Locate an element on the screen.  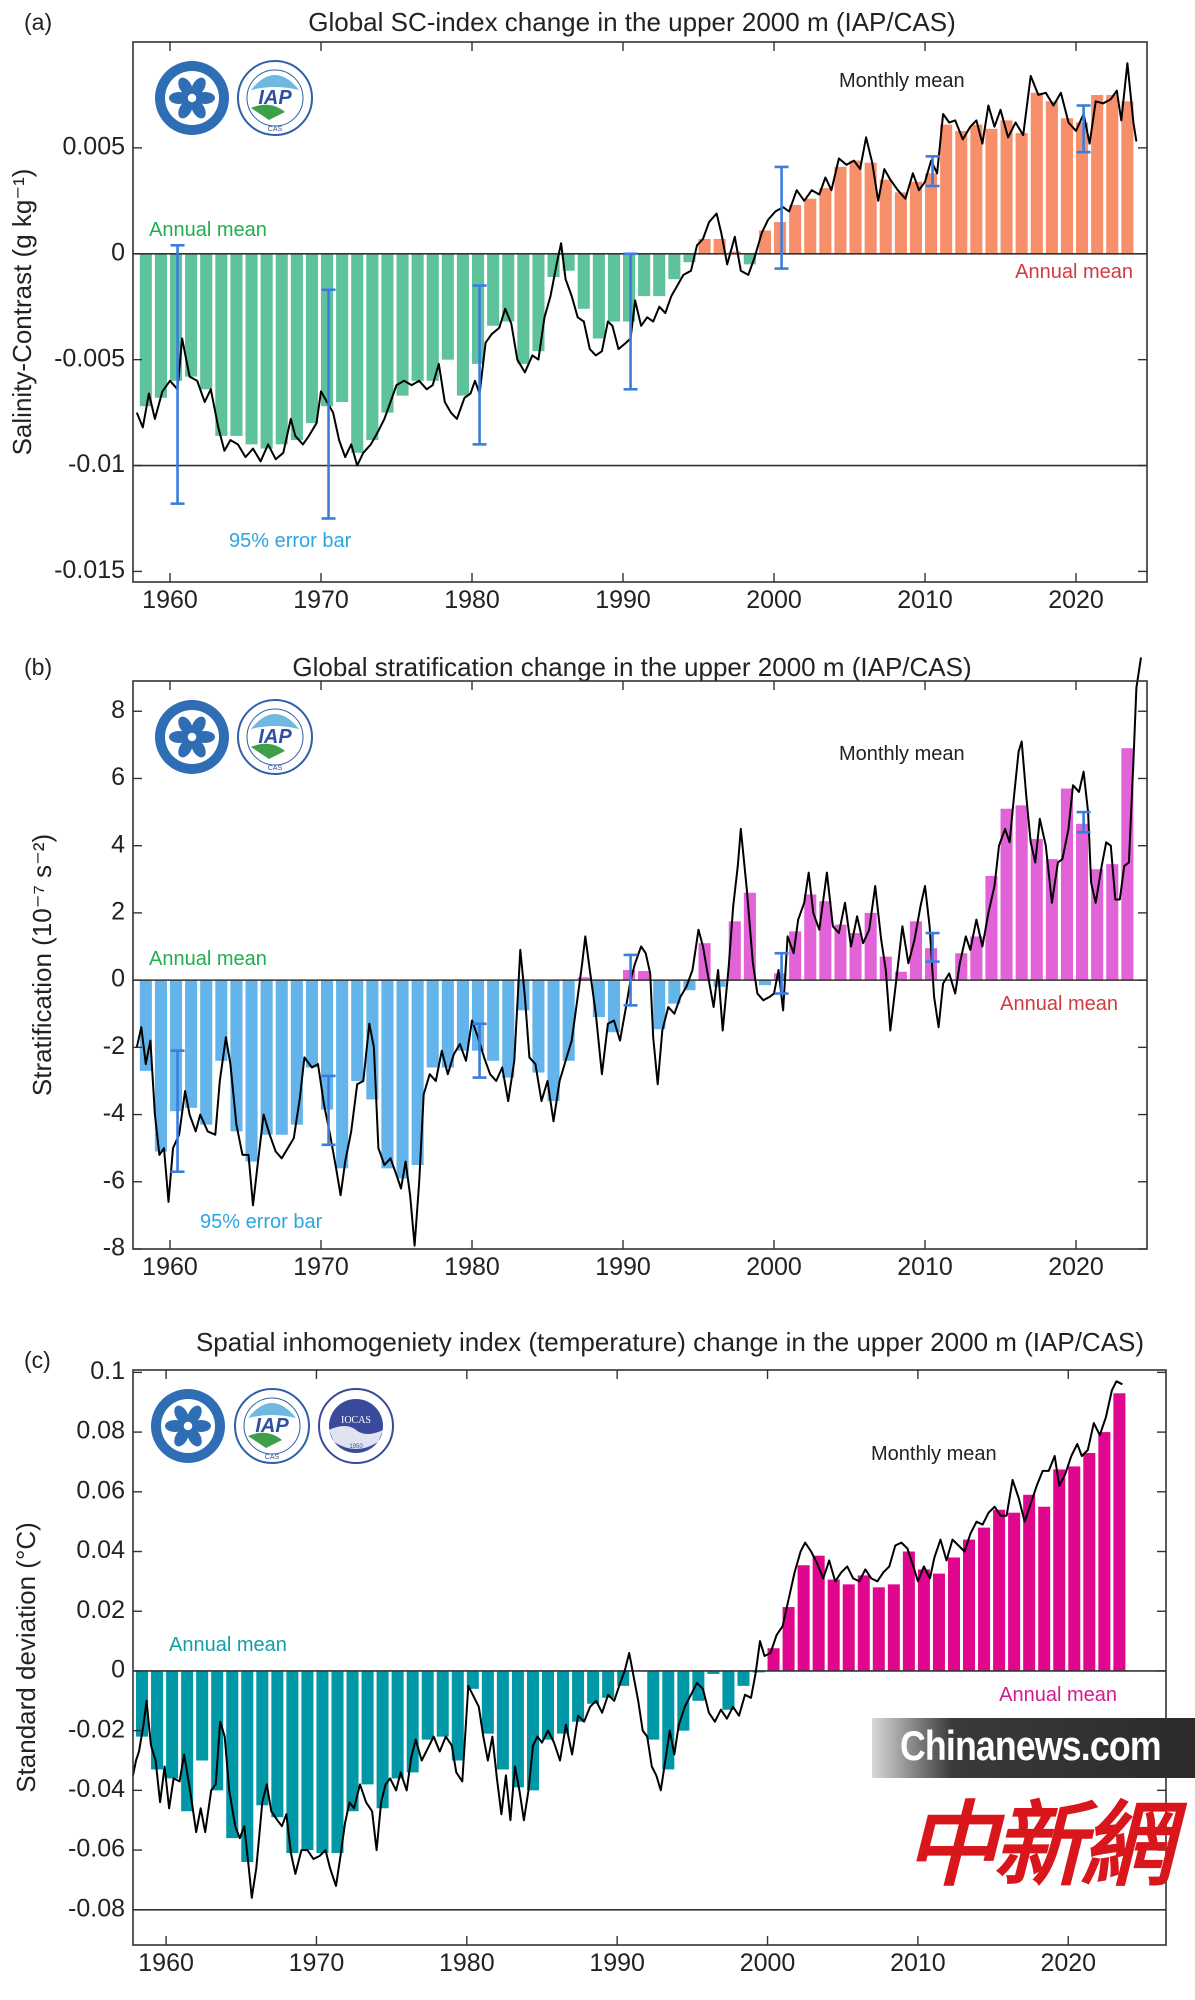
x-tick-label: 2020 is located at coordinates (1068, 1963).